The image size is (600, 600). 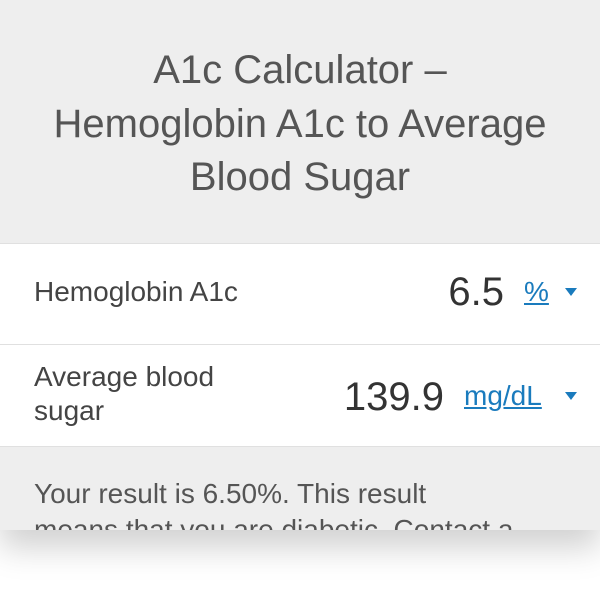 What do you see at coordinates (300, 177) in the screenshot?
I see `title: Blood Sugar` at bounding box center [300, 177].